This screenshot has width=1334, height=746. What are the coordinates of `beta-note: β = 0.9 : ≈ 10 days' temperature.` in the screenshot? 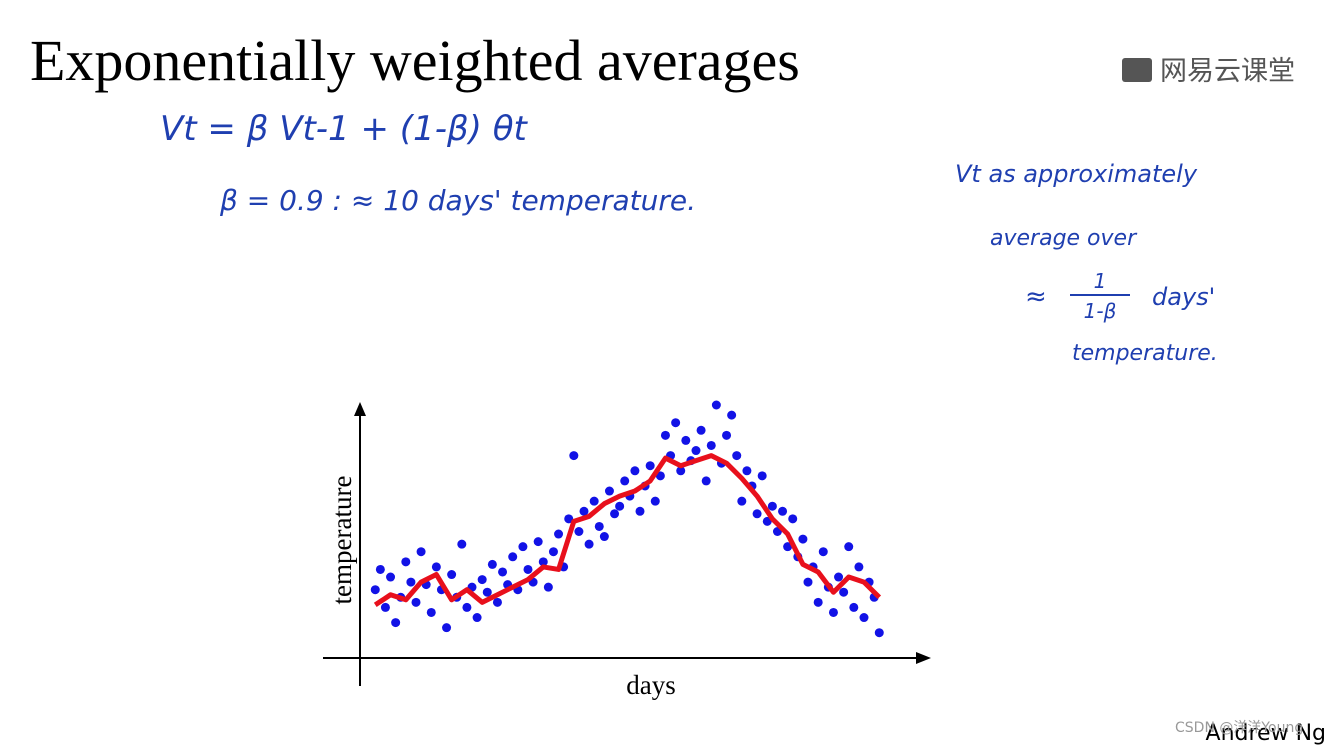 It's located at (457, 200).